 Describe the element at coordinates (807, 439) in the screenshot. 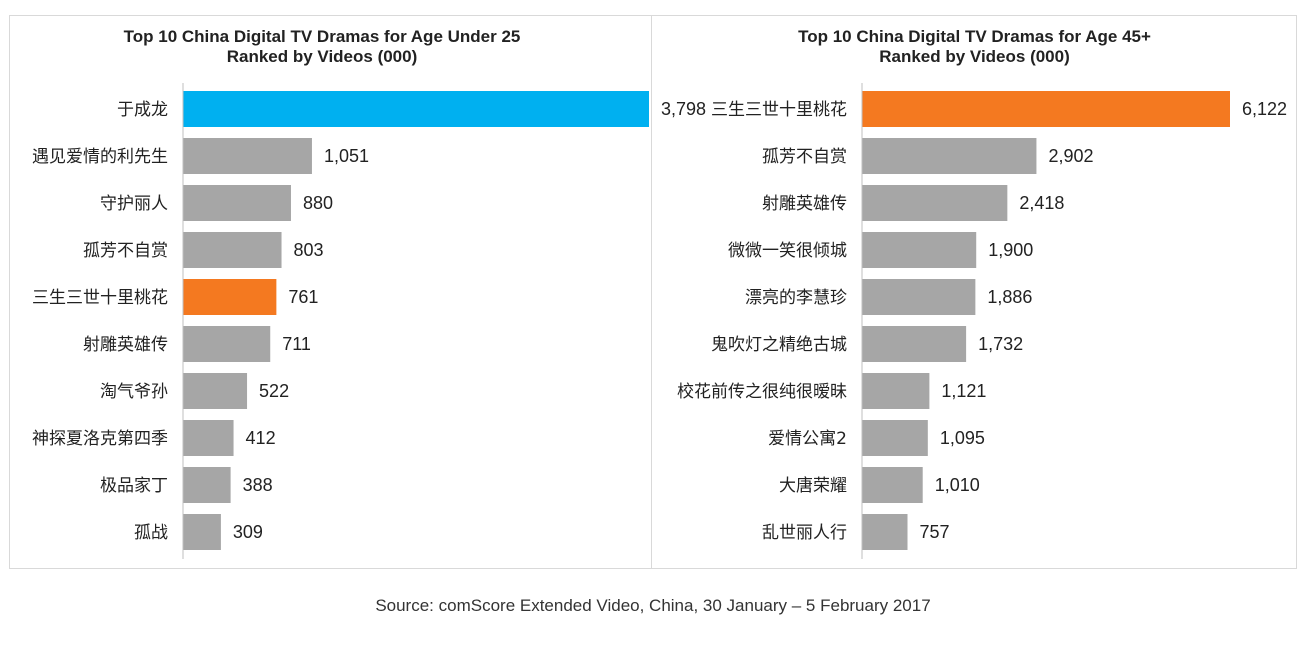

I see `category-label: 爱情公寓2` at that location.